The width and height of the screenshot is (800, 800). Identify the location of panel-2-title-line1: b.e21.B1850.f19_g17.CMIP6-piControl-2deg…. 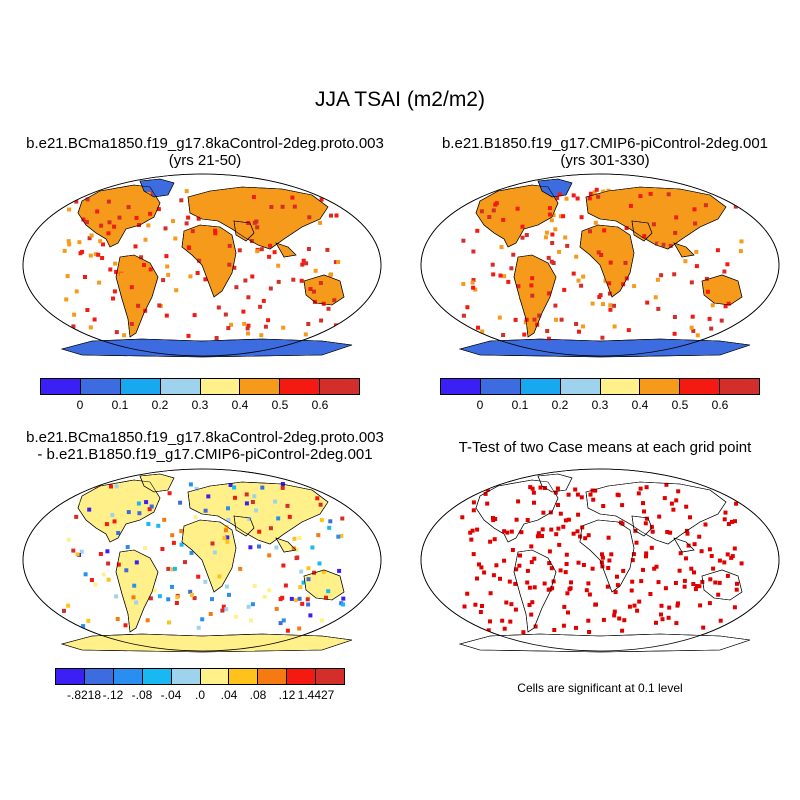
(605, 143).